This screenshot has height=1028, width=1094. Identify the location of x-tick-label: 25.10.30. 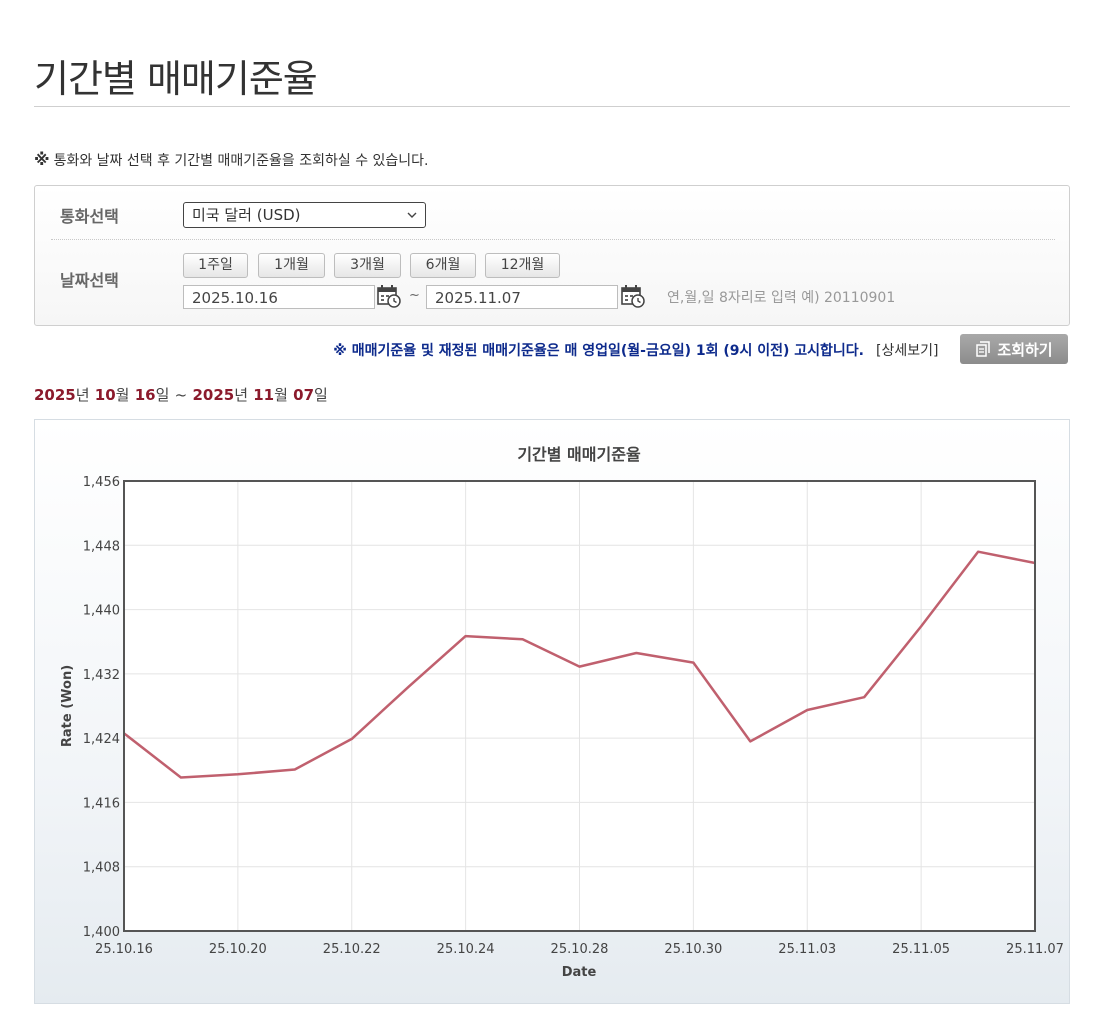
(693, 949).